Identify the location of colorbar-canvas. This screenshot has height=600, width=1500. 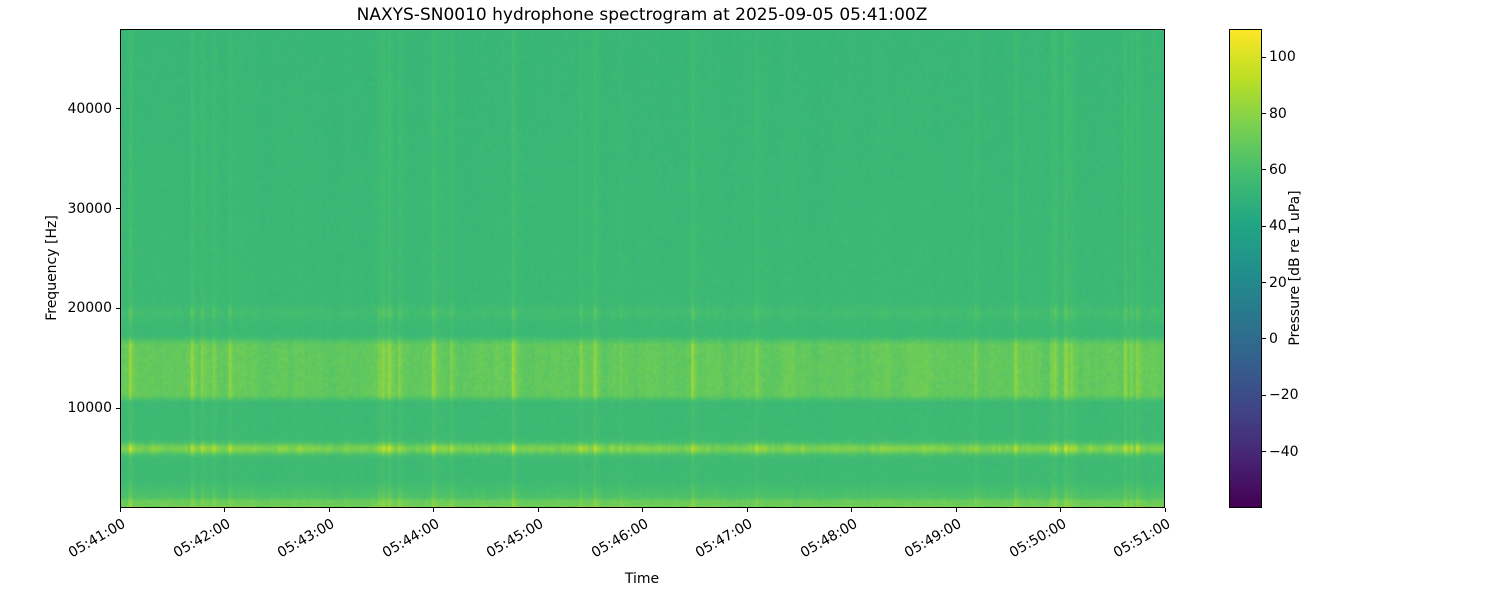
(1245, 268).